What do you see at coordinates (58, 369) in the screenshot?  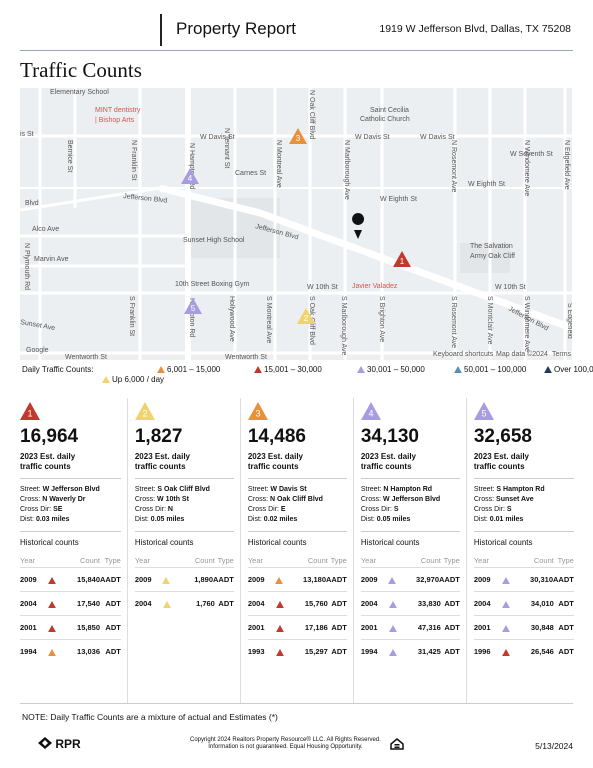 I see `legend-title: Daily Traffic Counts:` at bounding box center [58, 369].